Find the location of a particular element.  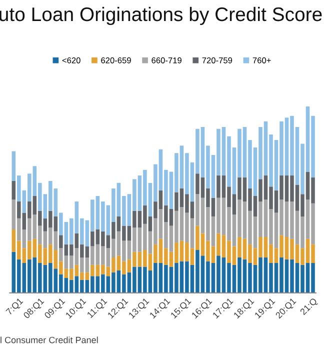

legend-label: <620 is located at coordinates (71, 60).